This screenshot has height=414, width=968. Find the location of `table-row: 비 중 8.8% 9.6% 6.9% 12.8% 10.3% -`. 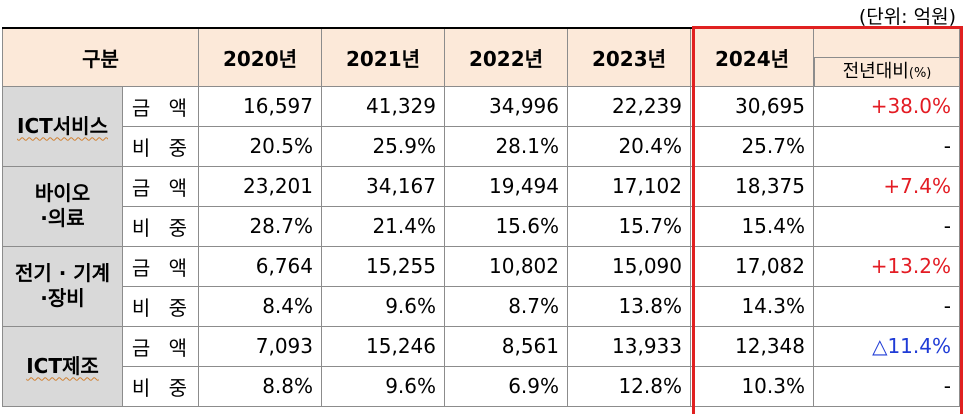

table-row: 비 중 8.8% 9.6% 6.9% 12.8% 10.3% - is located at coordinates (481, 386).